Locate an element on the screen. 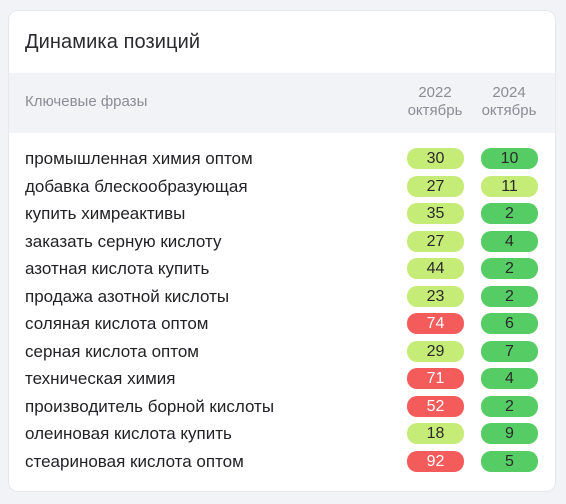  keyword-phrase: азотная кислота купить is located at coordinates (117, 268).